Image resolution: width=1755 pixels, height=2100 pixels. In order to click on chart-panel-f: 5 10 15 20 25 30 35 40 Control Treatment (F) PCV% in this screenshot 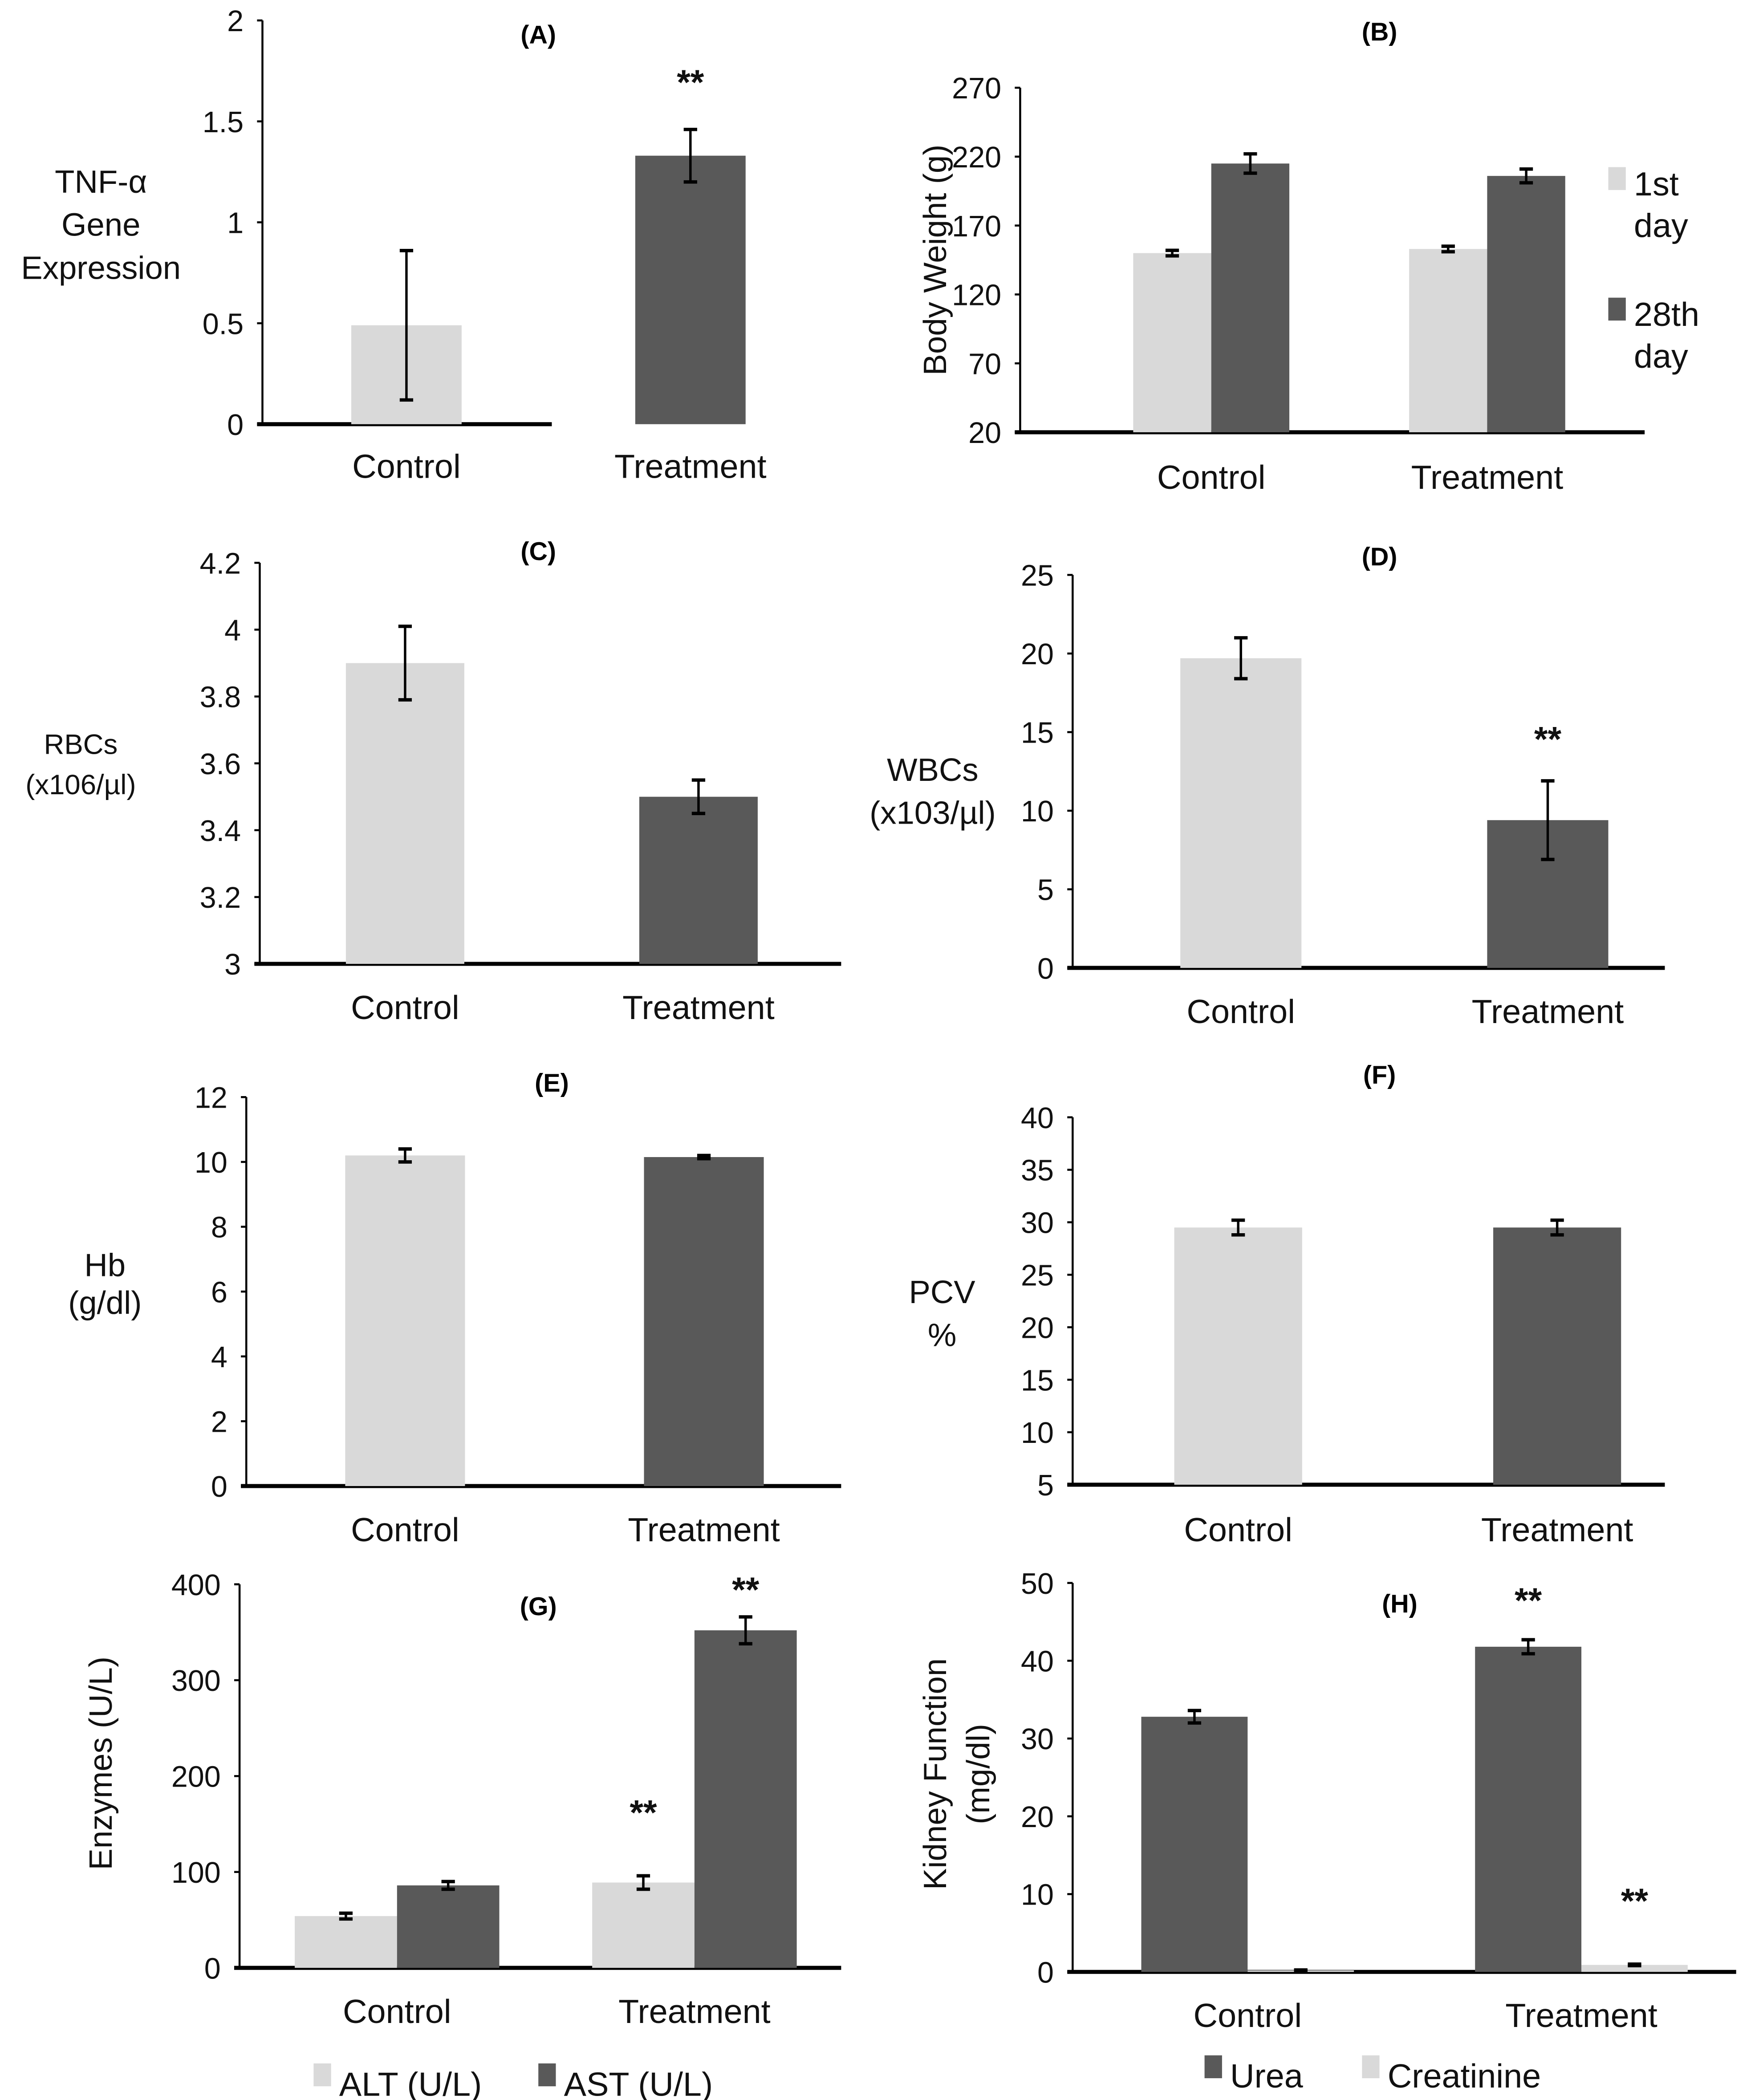, I will do `click(1287, 1305)`.